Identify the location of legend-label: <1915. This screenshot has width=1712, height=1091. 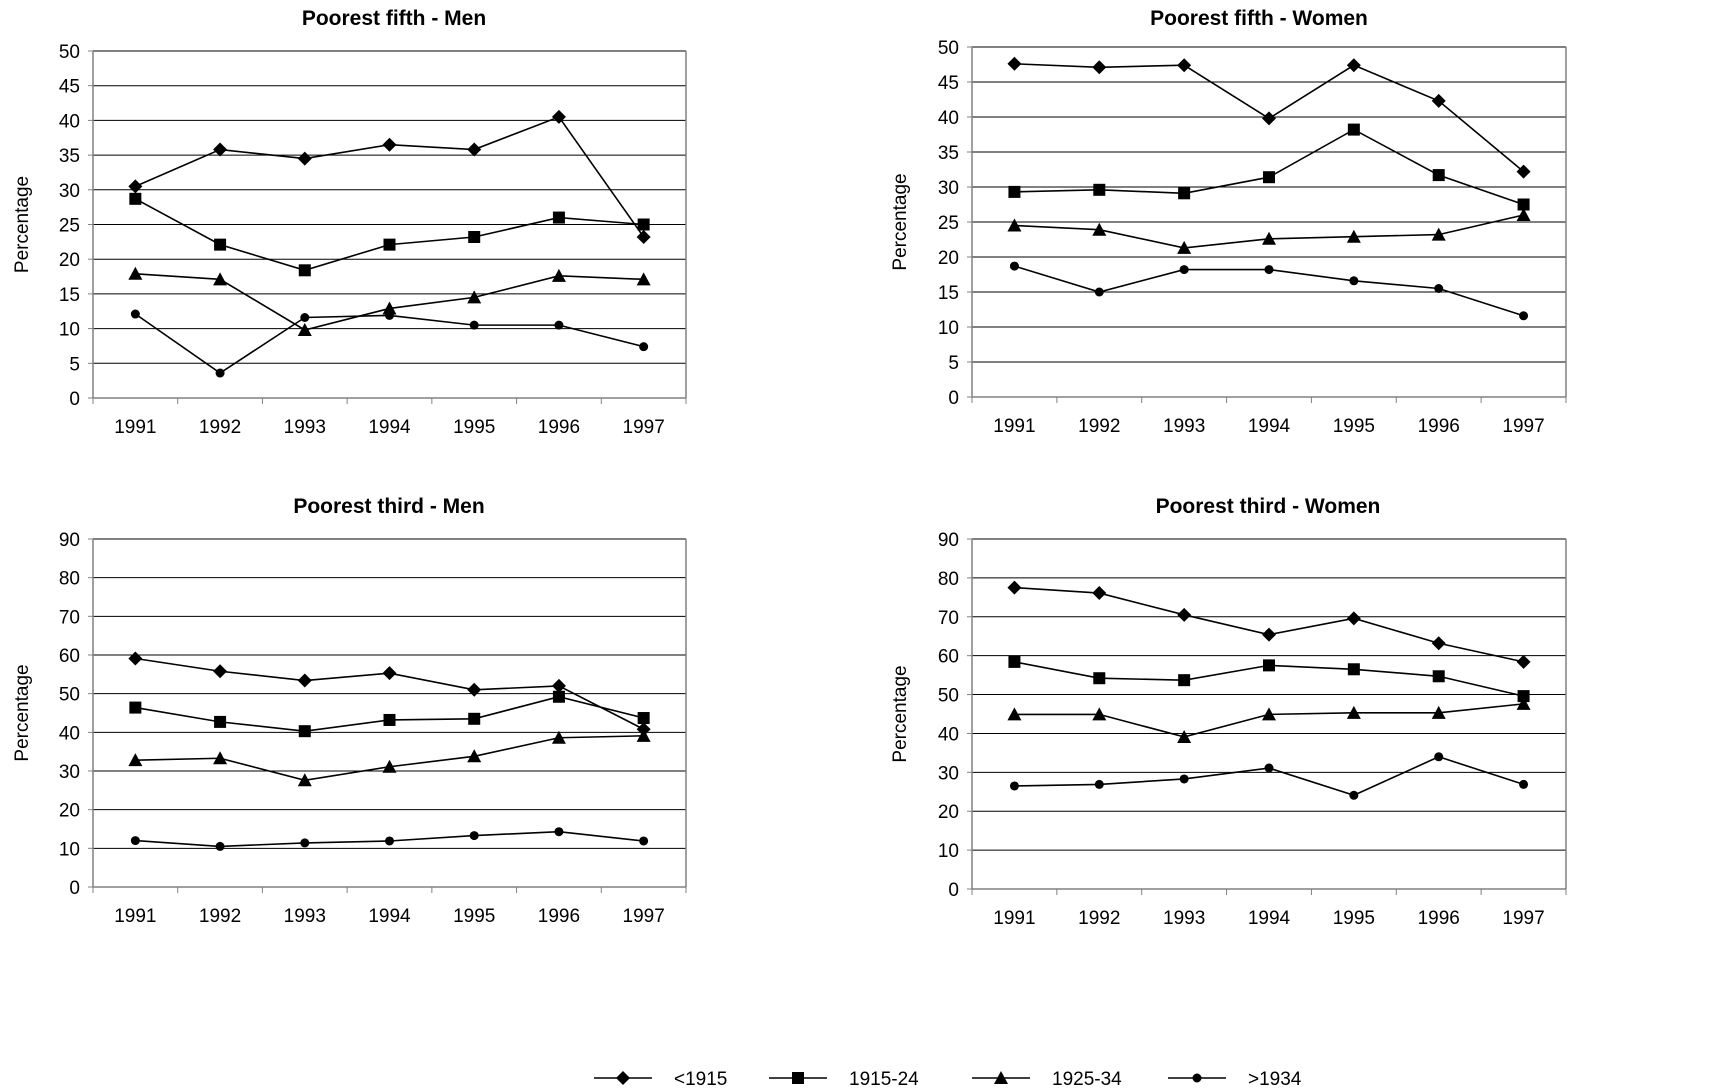
(700, 1079).